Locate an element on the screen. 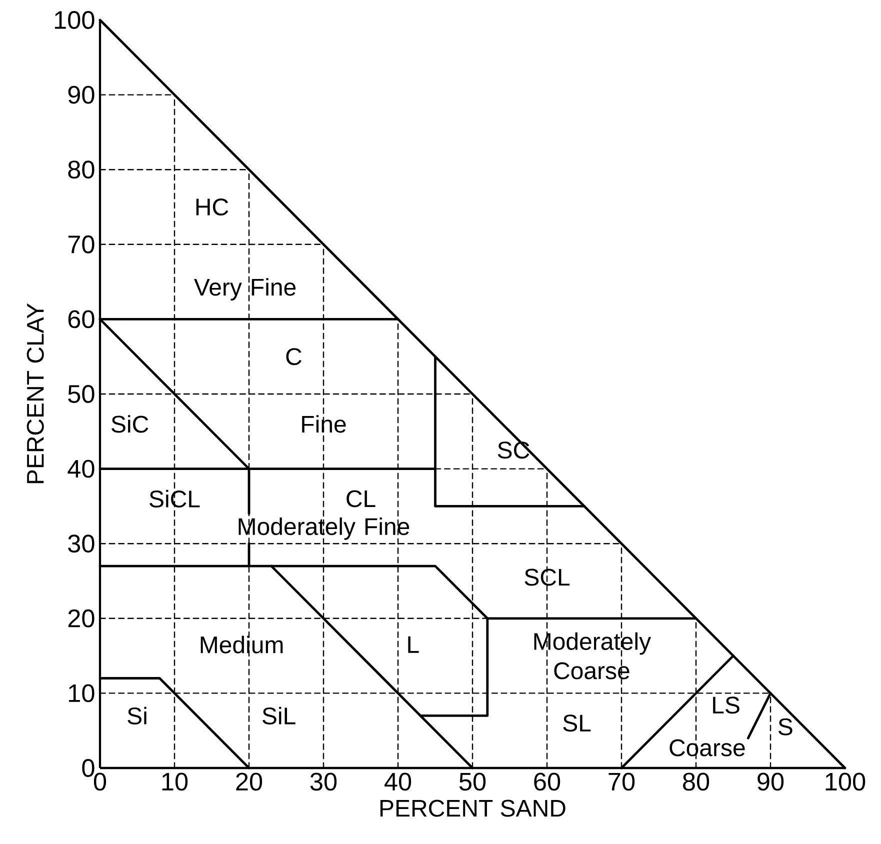  x-tick-label: 60 is located at coordinates (547, 781).